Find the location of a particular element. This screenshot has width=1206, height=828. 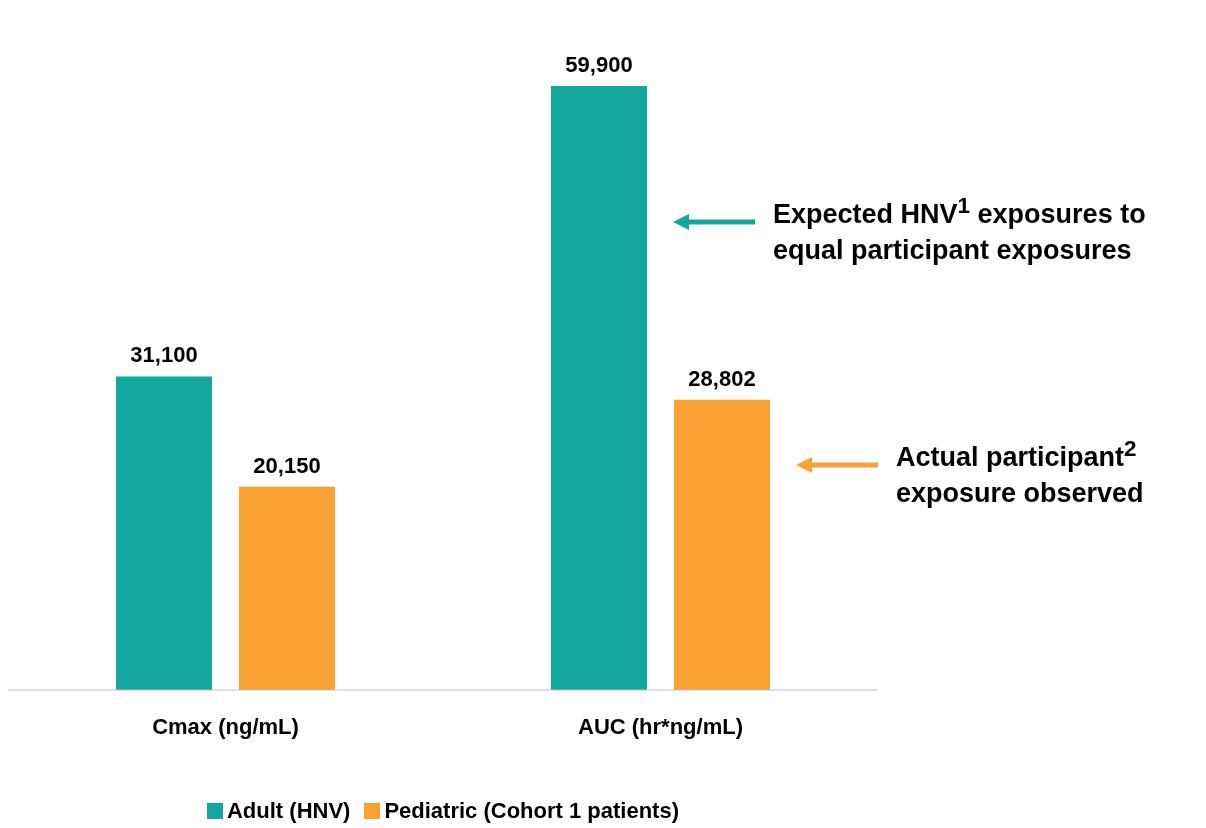

annotation: Expected HNV$^{1}$ exposures to equal participant exposures is located at coordinates (960, 229).